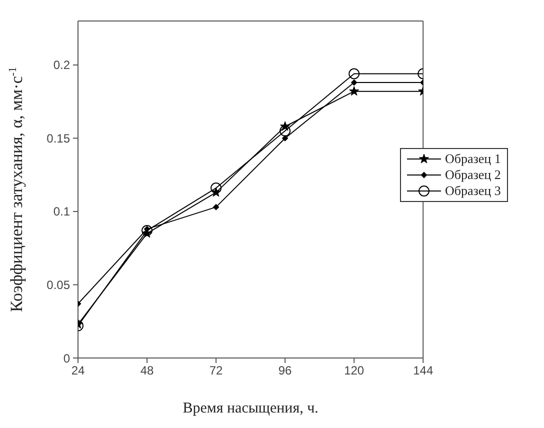  Describe the element at coordinates (473, 159) in the screenshot. I see `legend-label: Образец 1` at that location.